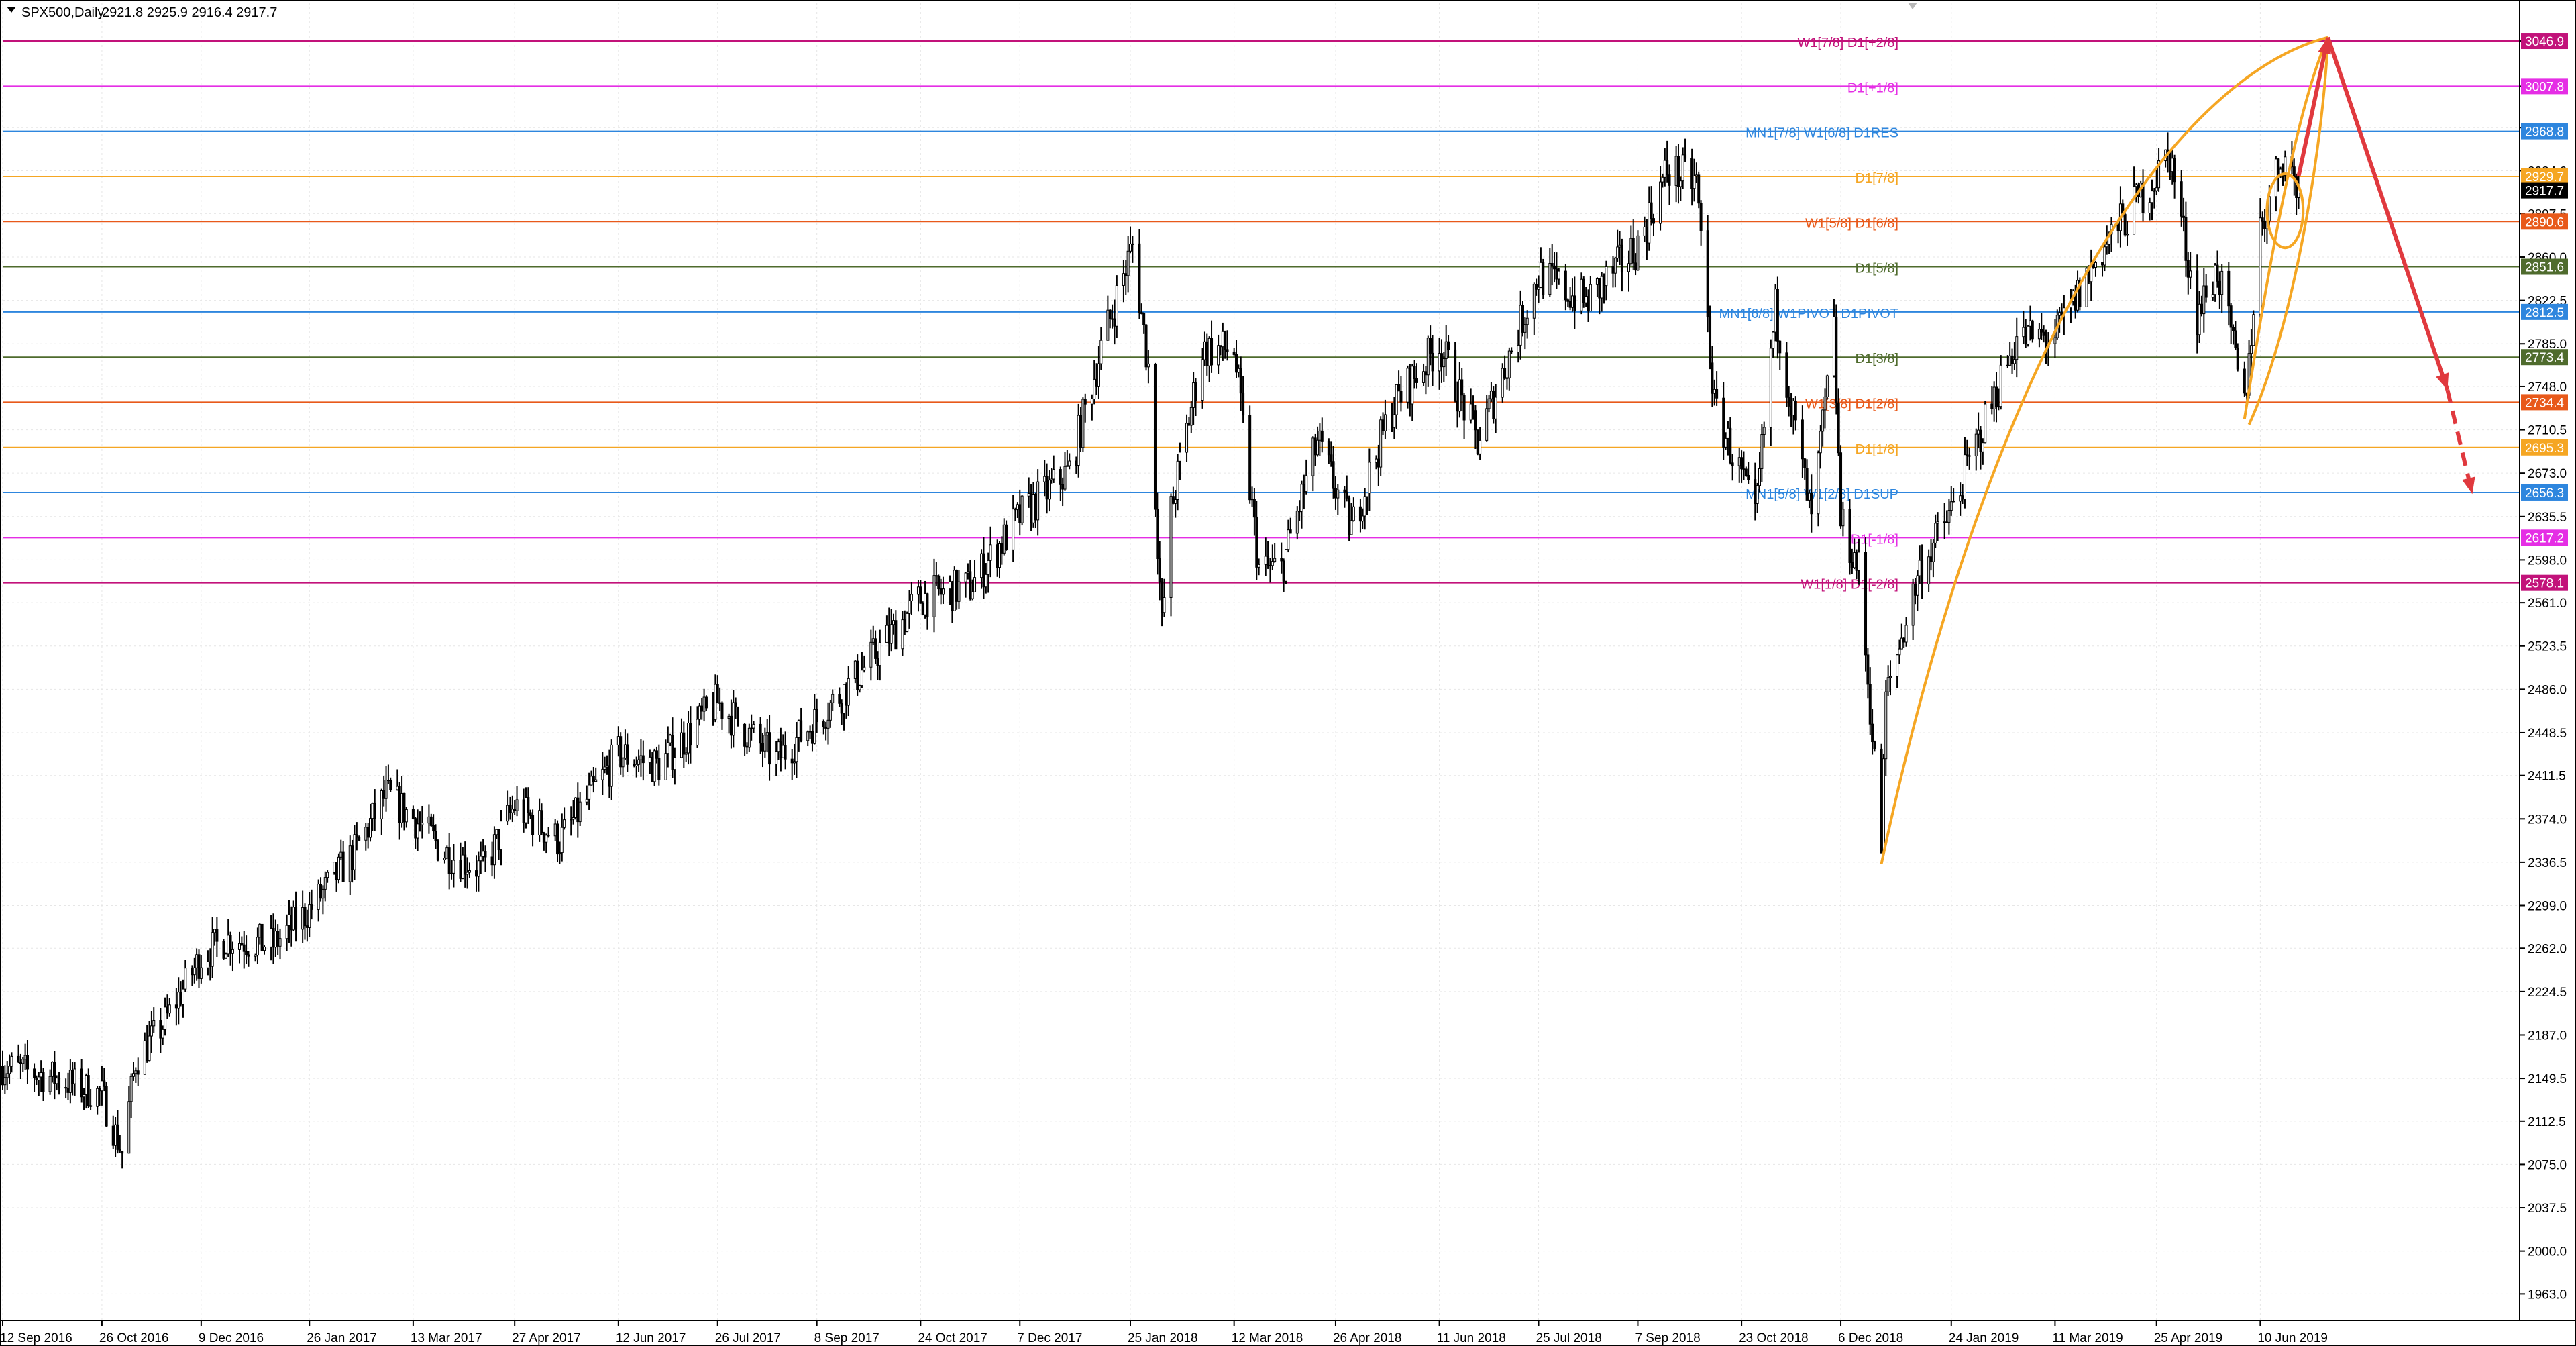 This screenshot has width=2576, height=1346. Describe the element at coordinates (1877, 178) in the screenshot. I see `level-label: D1[7/8]` at that location.